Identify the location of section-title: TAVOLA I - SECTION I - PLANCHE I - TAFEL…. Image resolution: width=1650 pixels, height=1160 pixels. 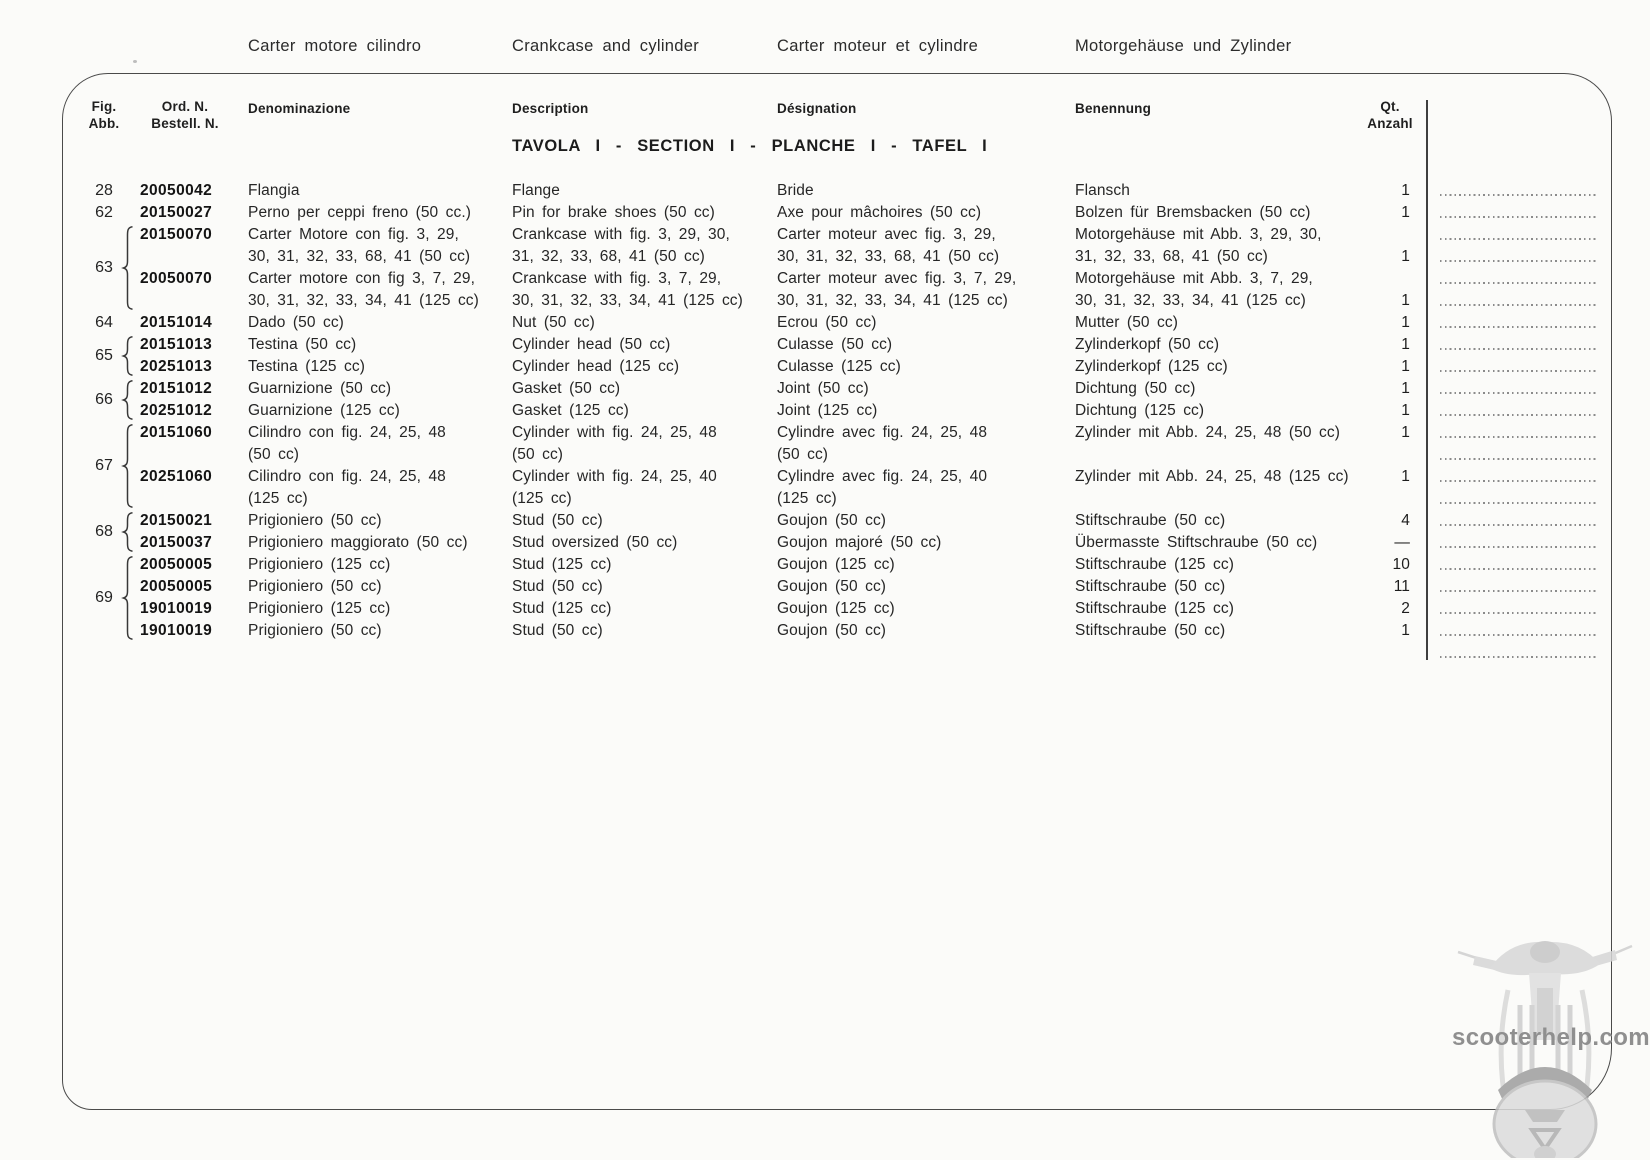
(750, 146).